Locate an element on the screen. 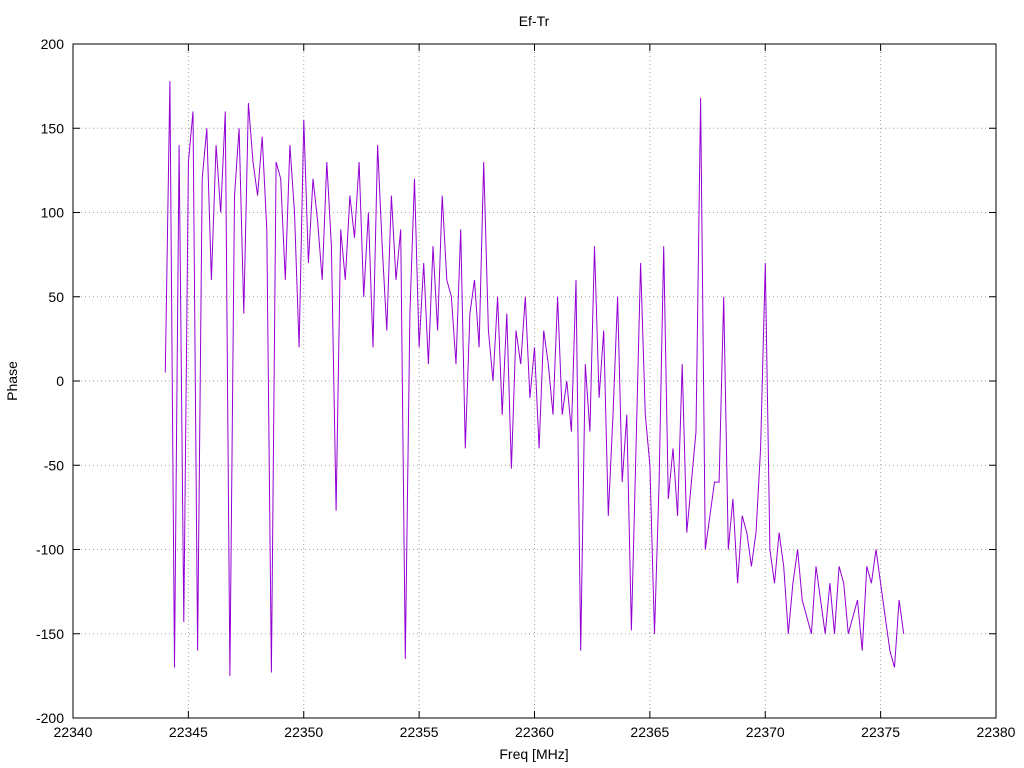  x-tick-label: 22375 is located at coordinates (880, 732).